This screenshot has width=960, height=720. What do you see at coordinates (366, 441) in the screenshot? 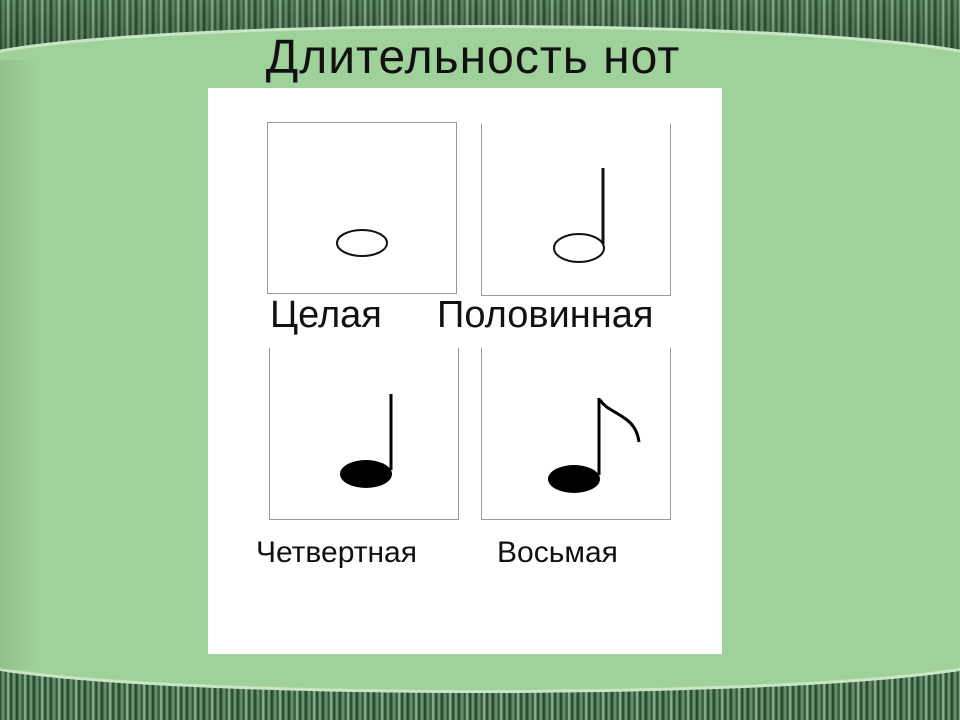
I see `quarter-note-icon` at bounding box center [366, 441].